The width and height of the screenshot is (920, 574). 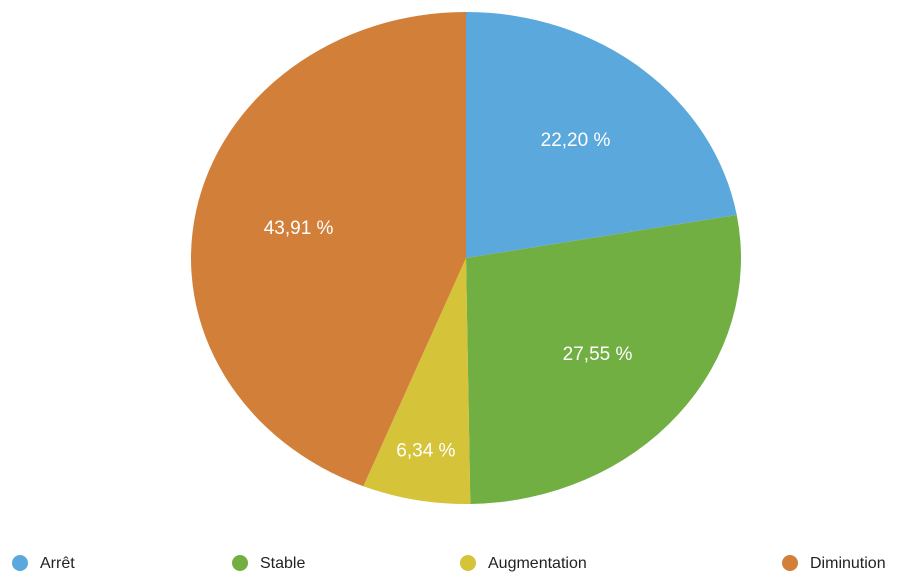 What do you see at coordinates (425, 451) in the screenshot?
I see `slice-label: 6,34 %` at bounding box center [425, 451].